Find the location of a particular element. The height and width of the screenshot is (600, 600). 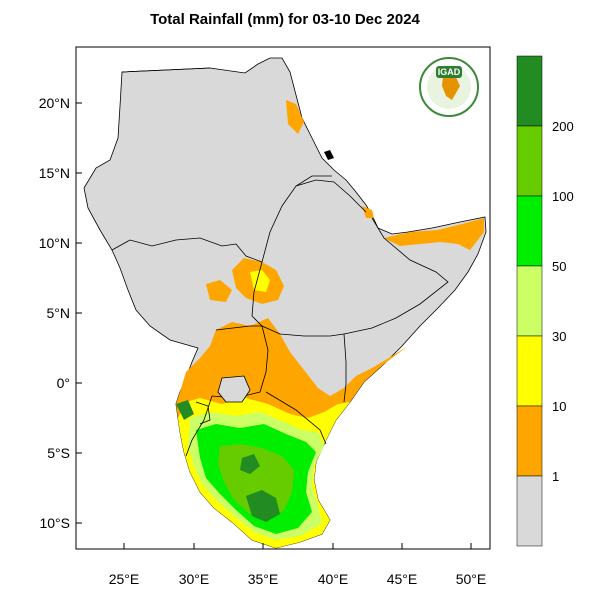

lake-victoria is located at coordinates (234, 389).